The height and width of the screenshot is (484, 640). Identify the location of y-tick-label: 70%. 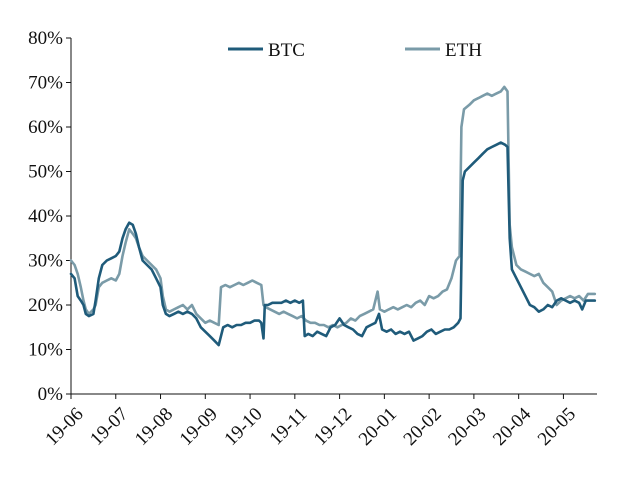
(45, 83).